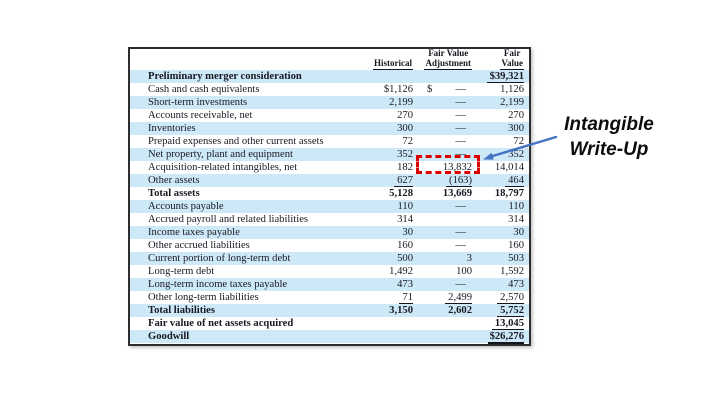 The image size is (720, 405). I want to click on fair-value-value: 1,126, so click(512, 89).